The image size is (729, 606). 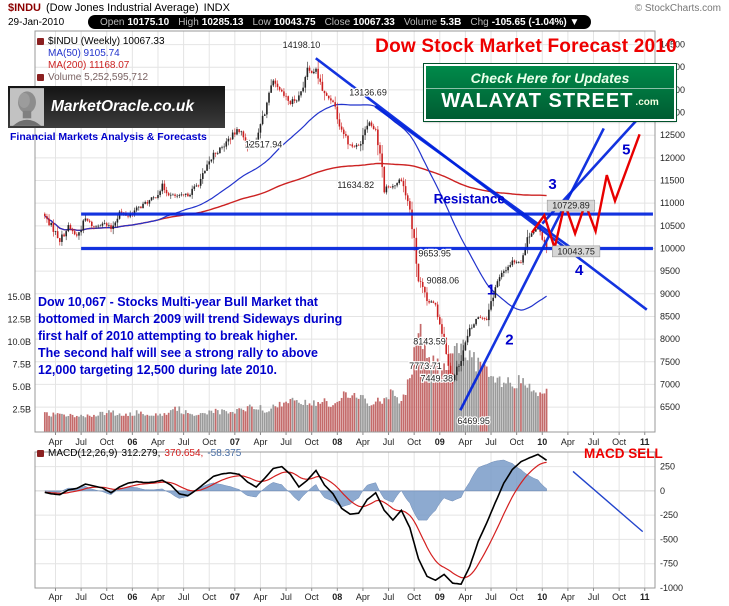 I want to click on x-axis-label: 10, so click(x=542, y=442).